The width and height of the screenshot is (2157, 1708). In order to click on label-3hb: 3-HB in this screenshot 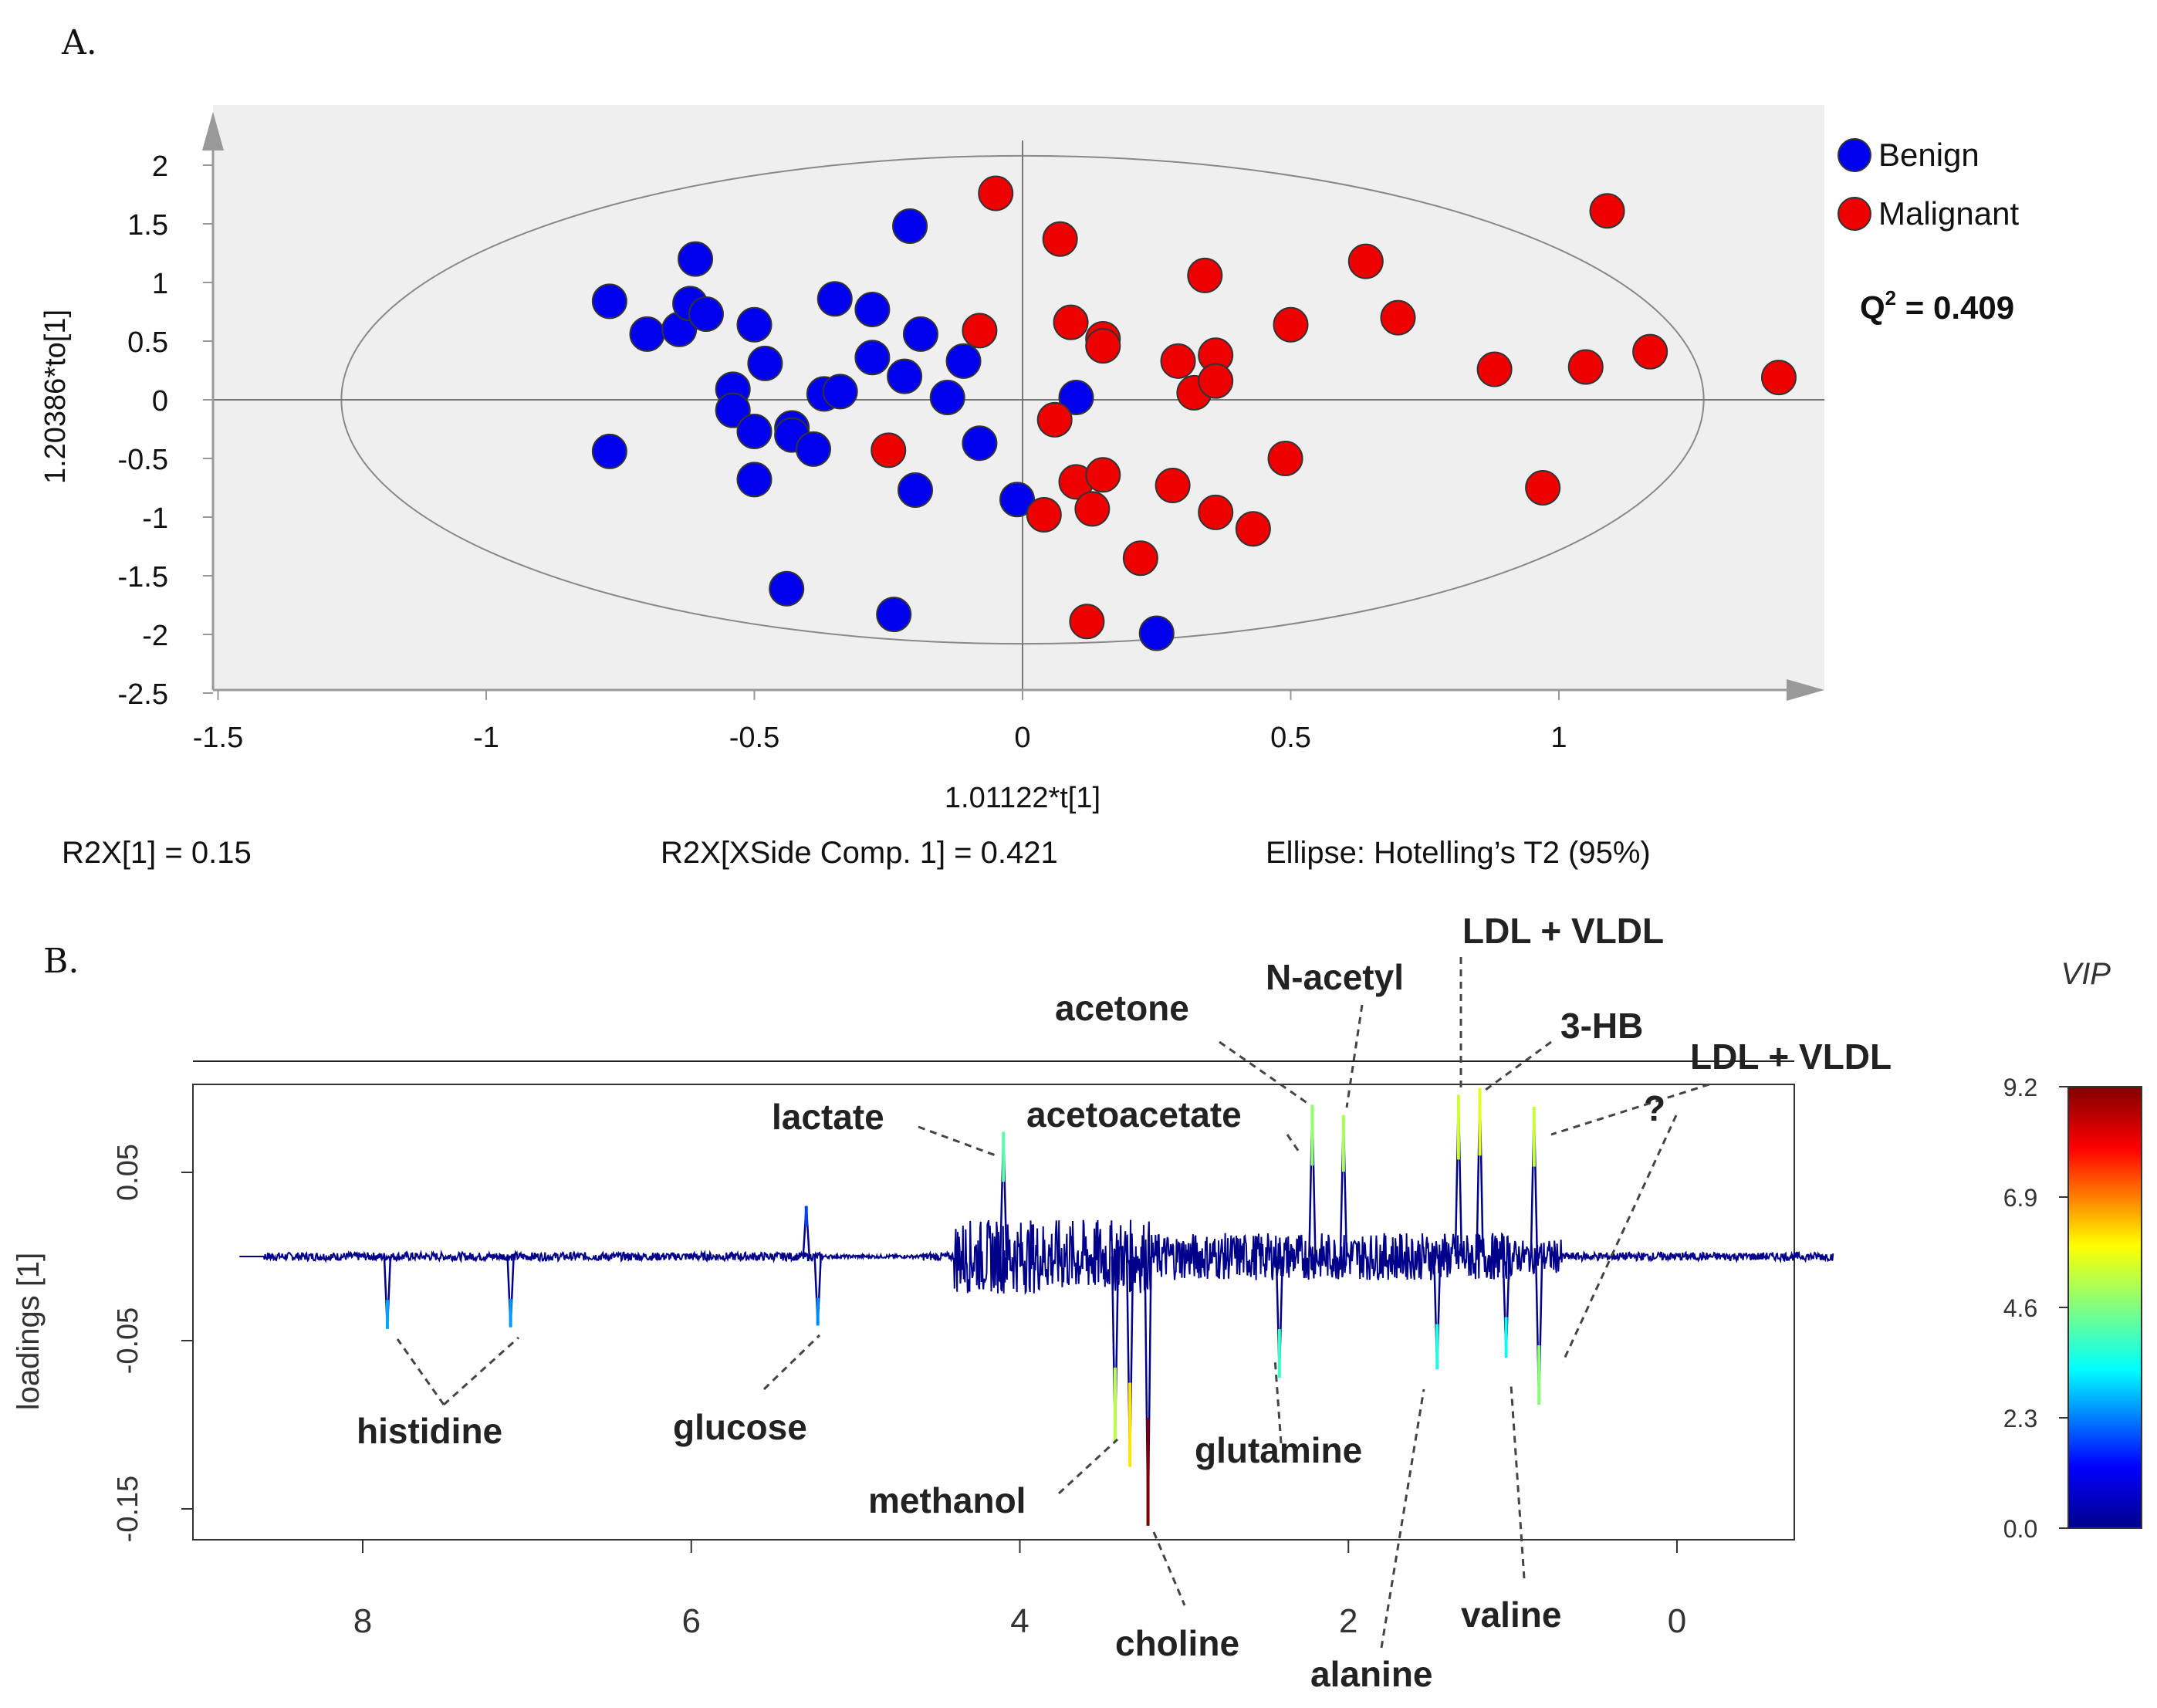, I will do `click(1601, 1026)`.